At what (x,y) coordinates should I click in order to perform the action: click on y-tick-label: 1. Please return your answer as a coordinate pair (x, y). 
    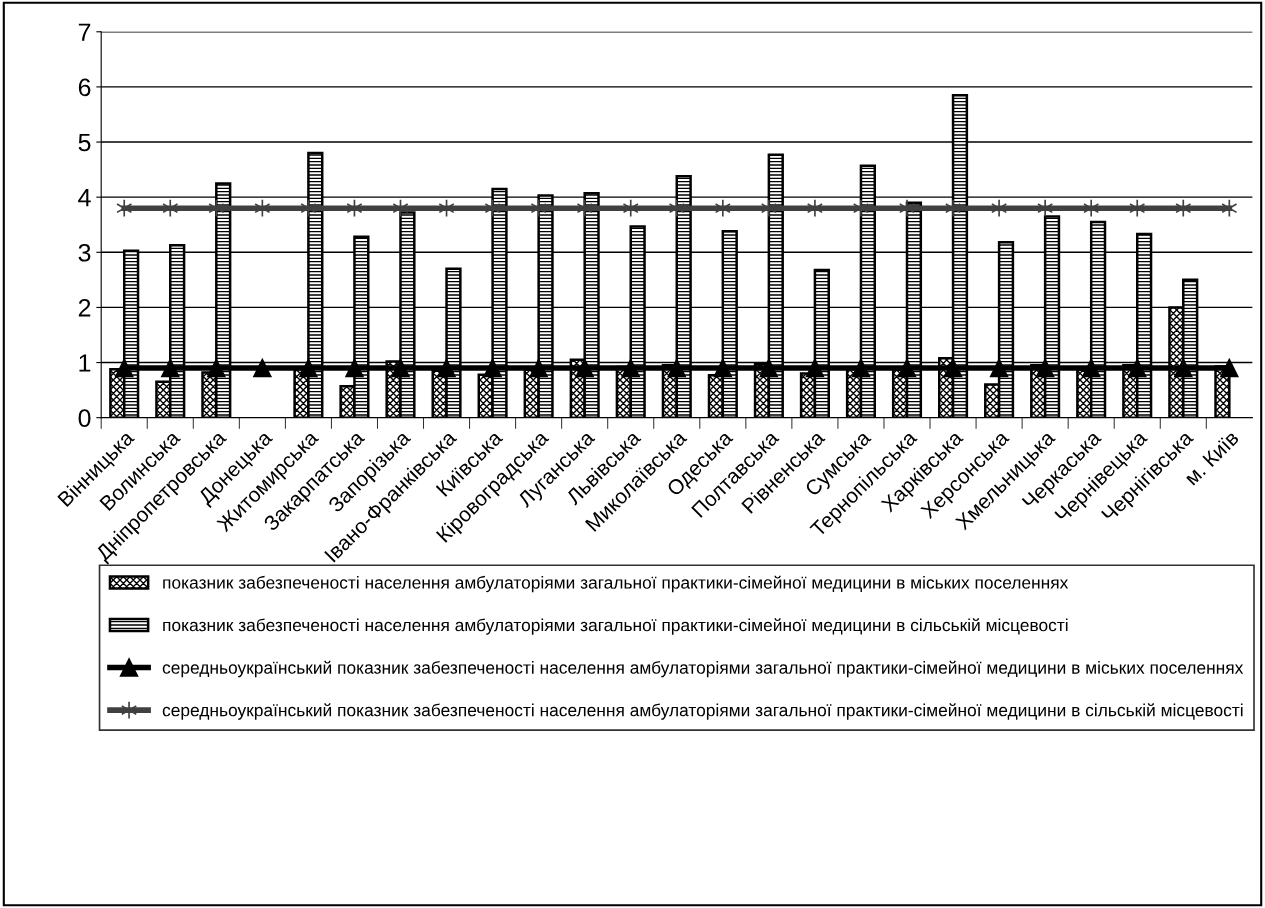
    Looking at the image, I should click on (85, 363).